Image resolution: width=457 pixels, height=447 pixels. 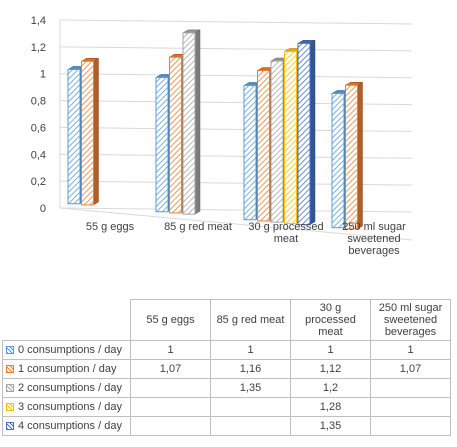 I want to click on y-tick-label: 1,4, so click(x=38, y=21).